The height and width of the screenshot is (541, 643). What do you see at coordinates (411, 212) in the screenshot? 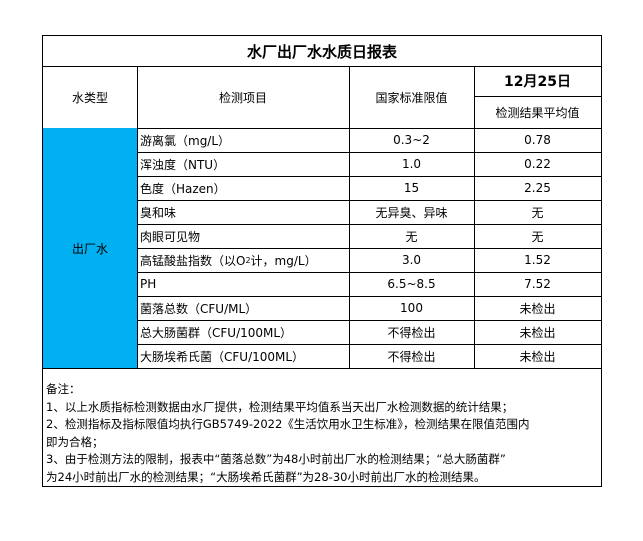
I see `row-standard: 无异臭、异味` at bounding box center [411, 212].